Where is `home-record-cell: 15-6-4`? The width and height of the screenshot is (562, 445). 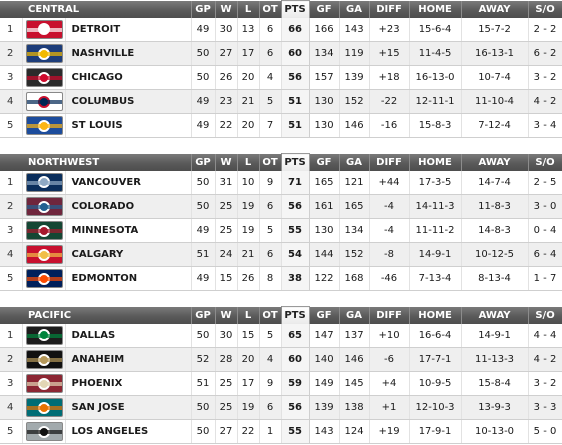
home-record-cell: 15-6-4 is located at coordinates (435, 29).